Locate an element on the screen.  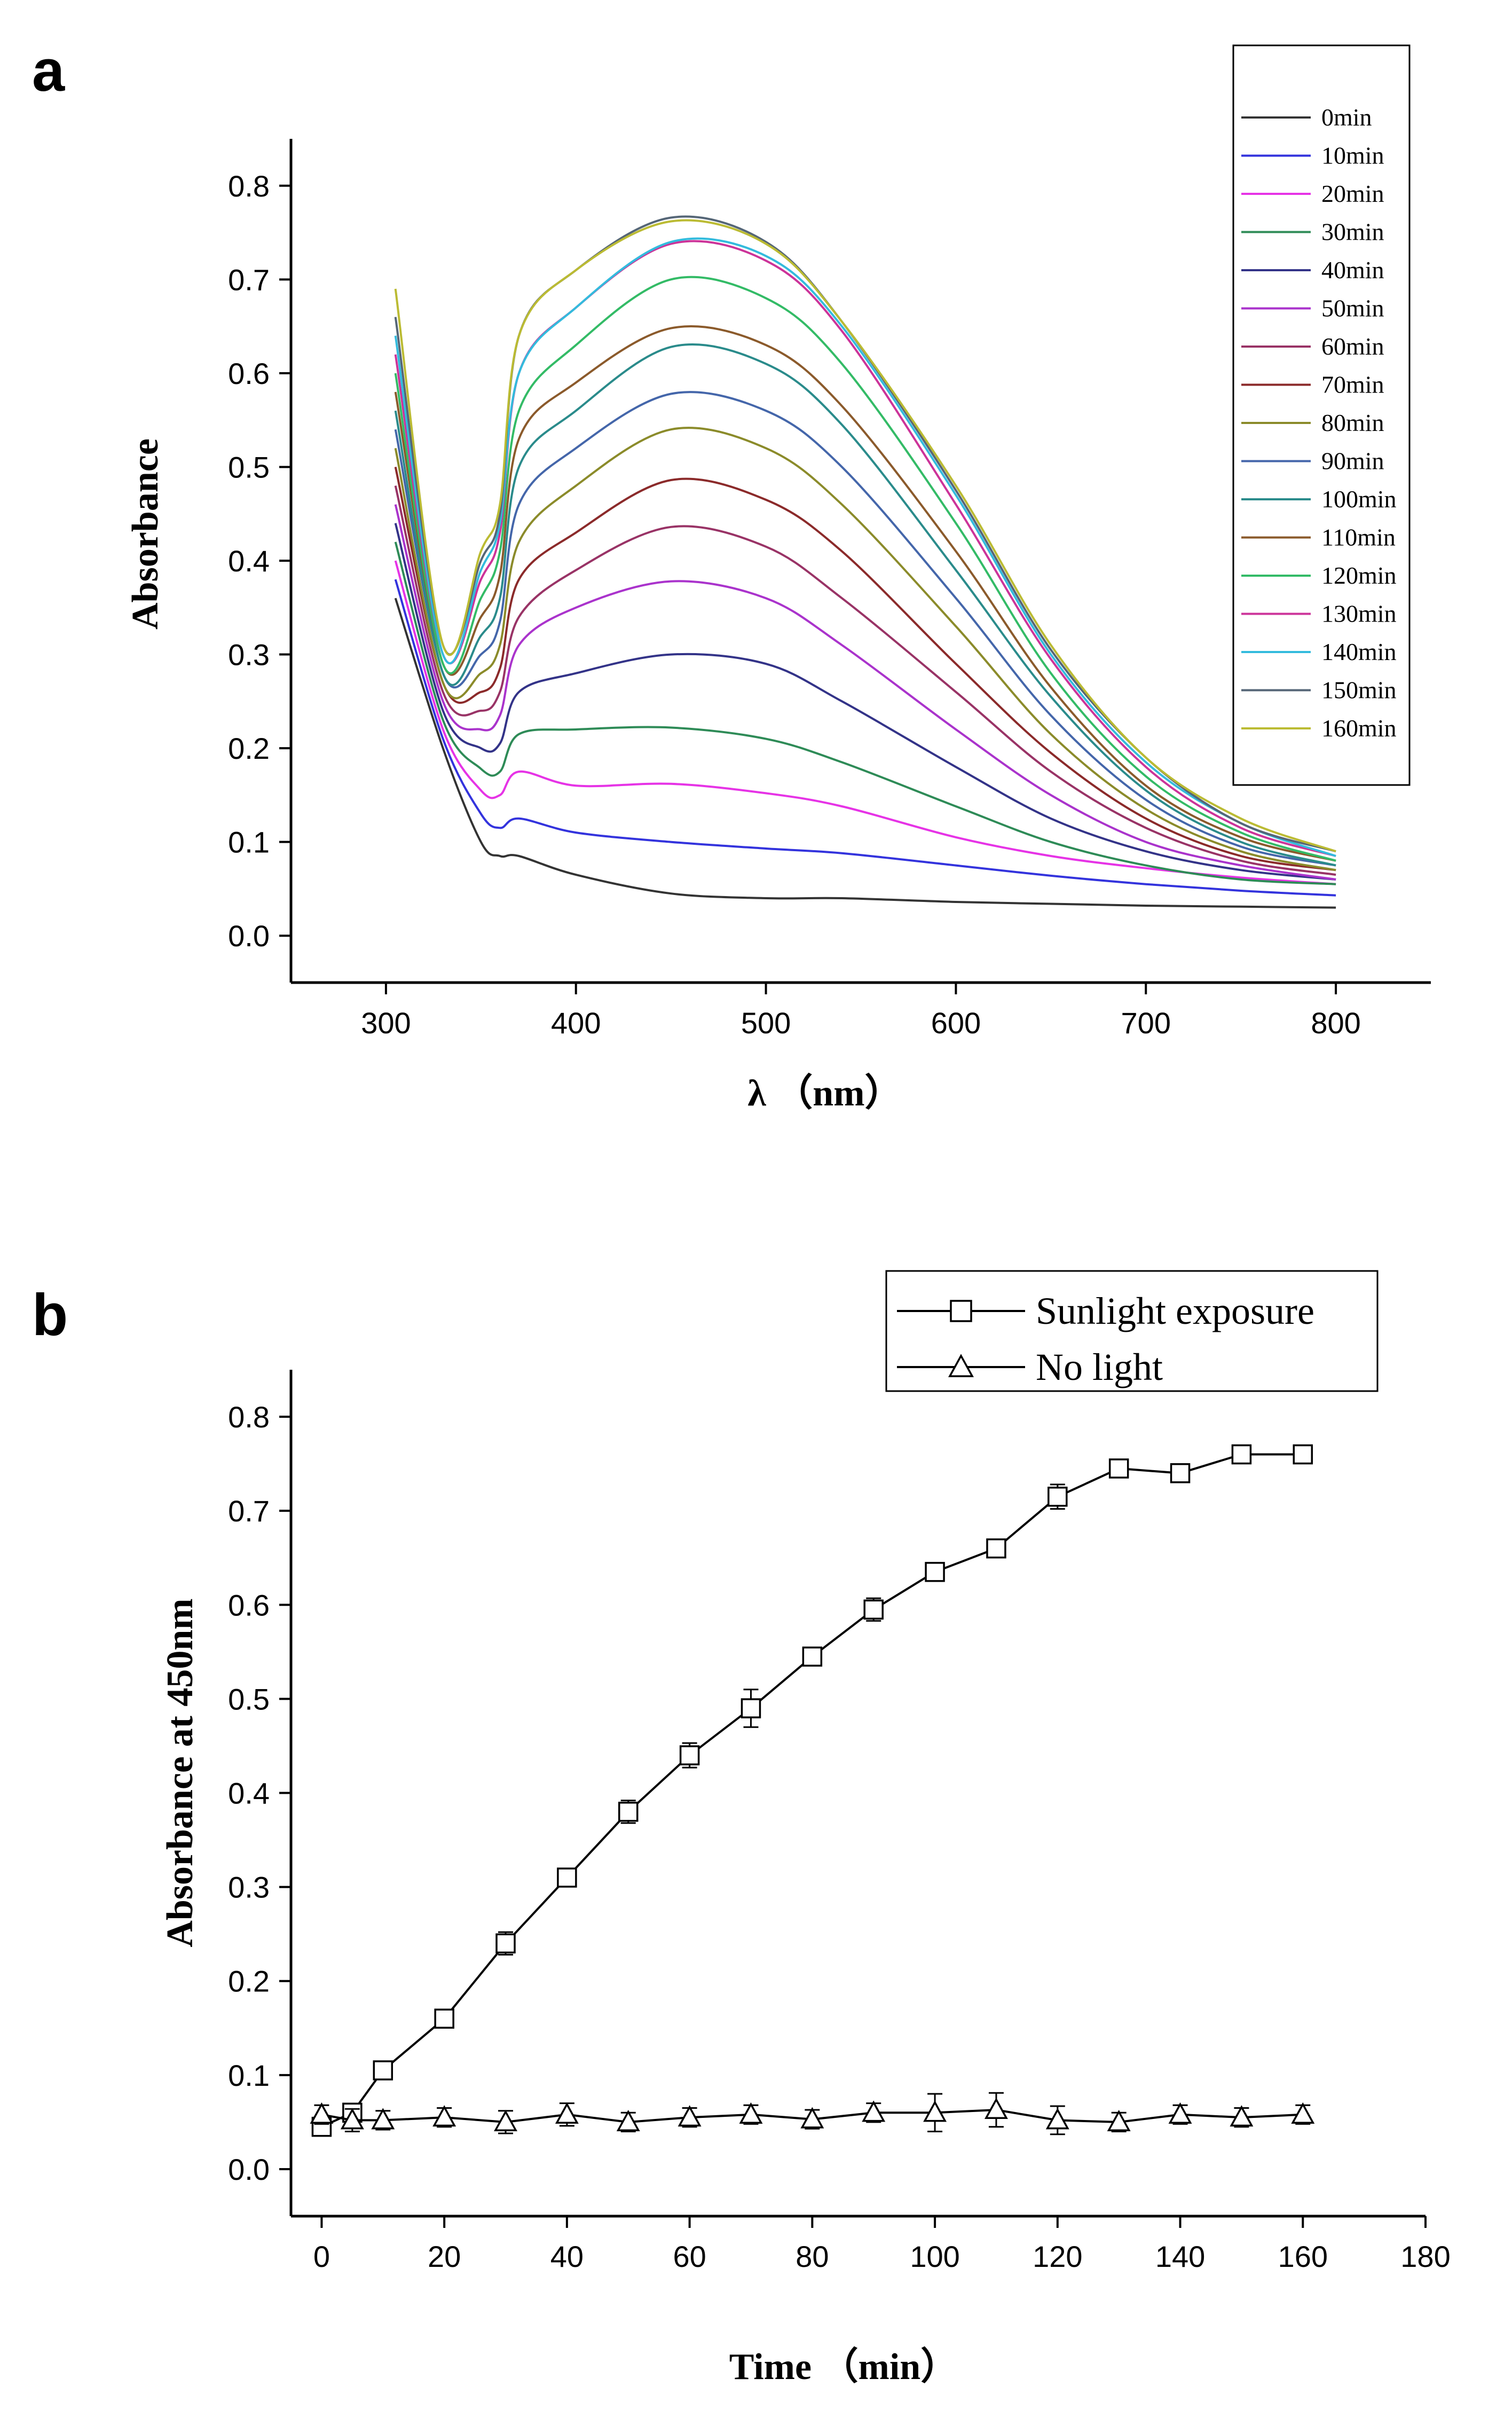
panel-a-x-axis-title: λ （nm） is located at coordinates (824, 1093).